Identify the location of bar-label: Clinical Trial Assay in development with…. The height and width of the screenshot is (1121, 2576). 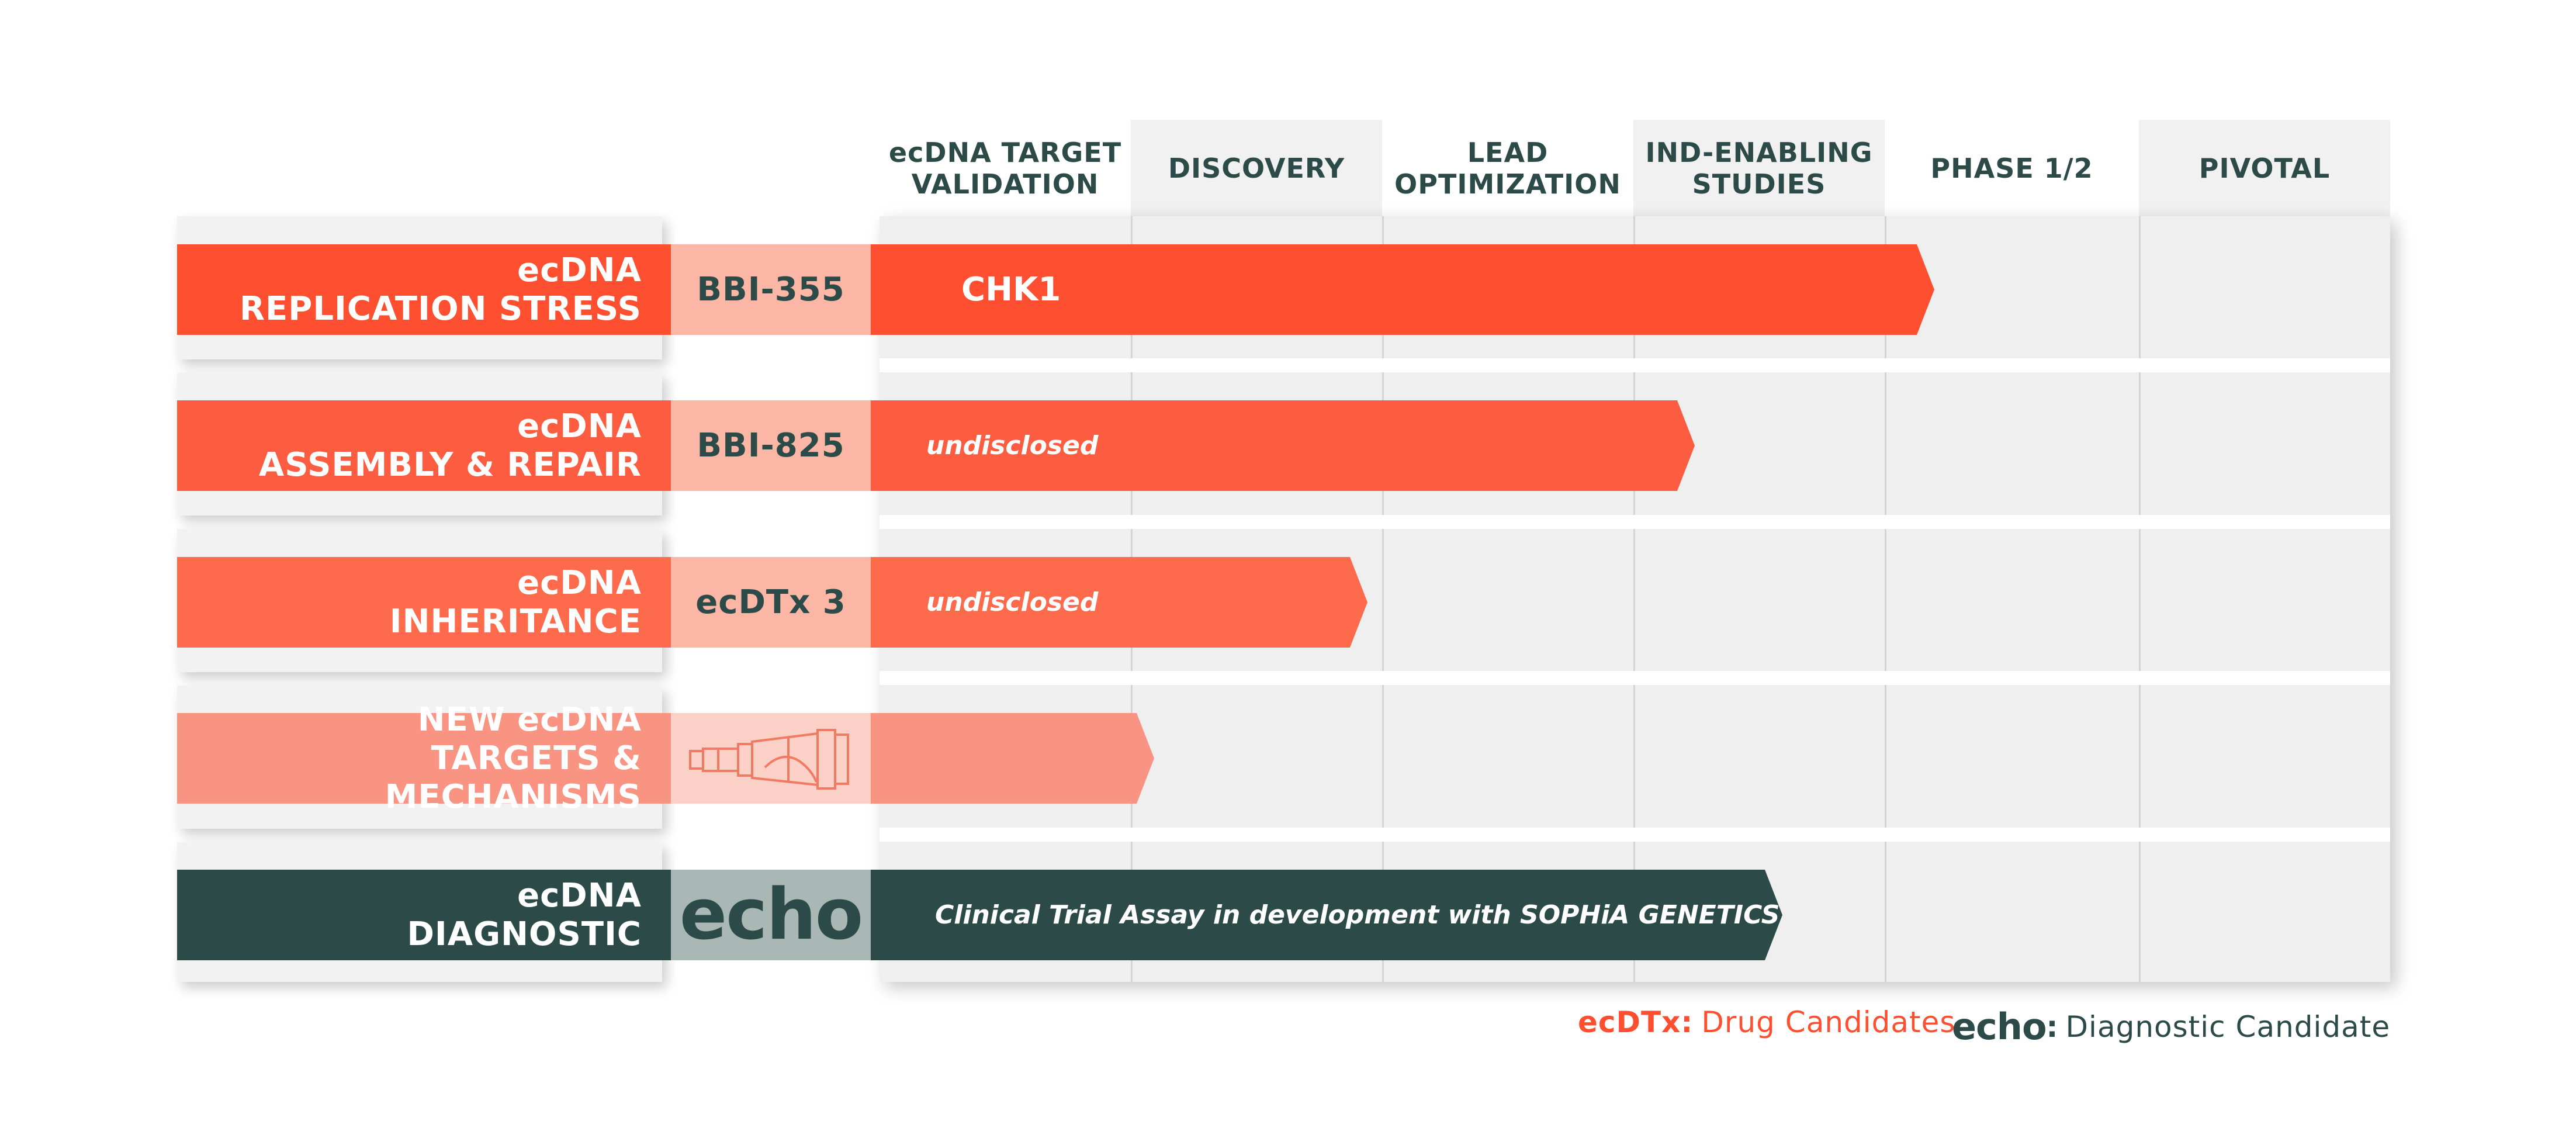
(1357, 915).